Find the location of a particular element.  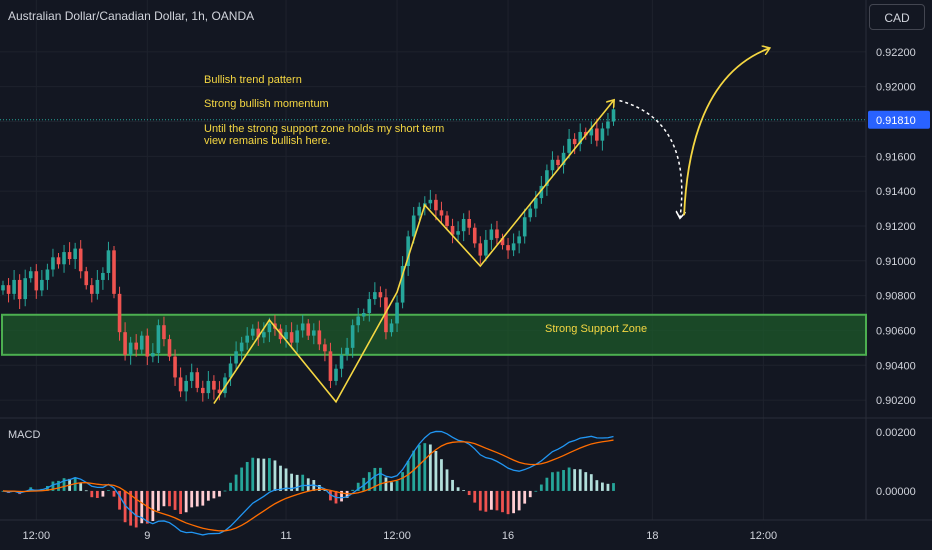

macd-histogram is located at coordinates (308, 485).